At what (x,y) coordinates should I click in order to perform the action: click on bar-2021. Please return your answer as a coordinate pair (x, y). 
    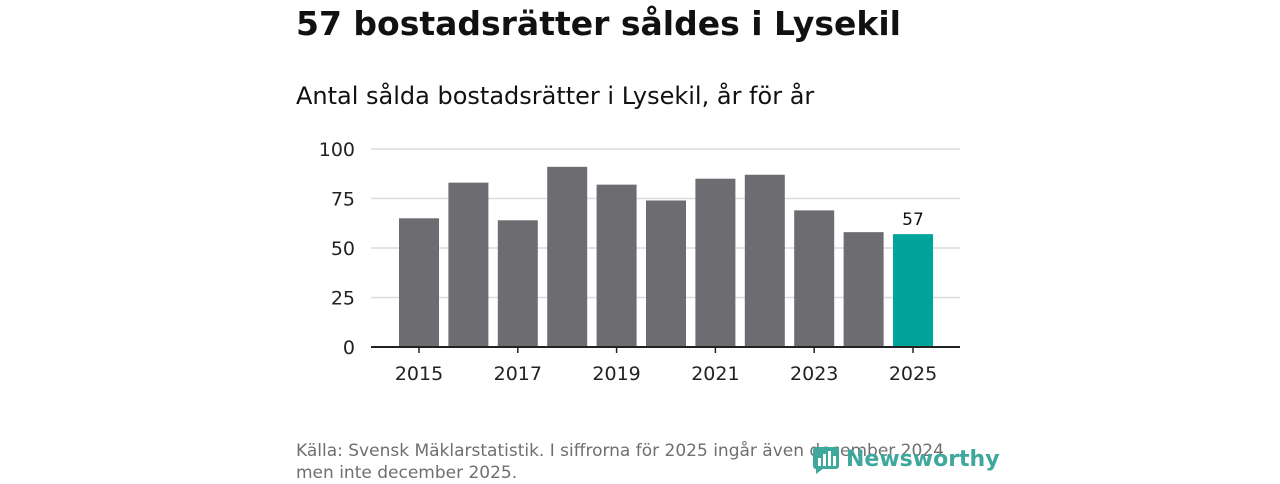
    Looking at the image, I should click on (715, 262).